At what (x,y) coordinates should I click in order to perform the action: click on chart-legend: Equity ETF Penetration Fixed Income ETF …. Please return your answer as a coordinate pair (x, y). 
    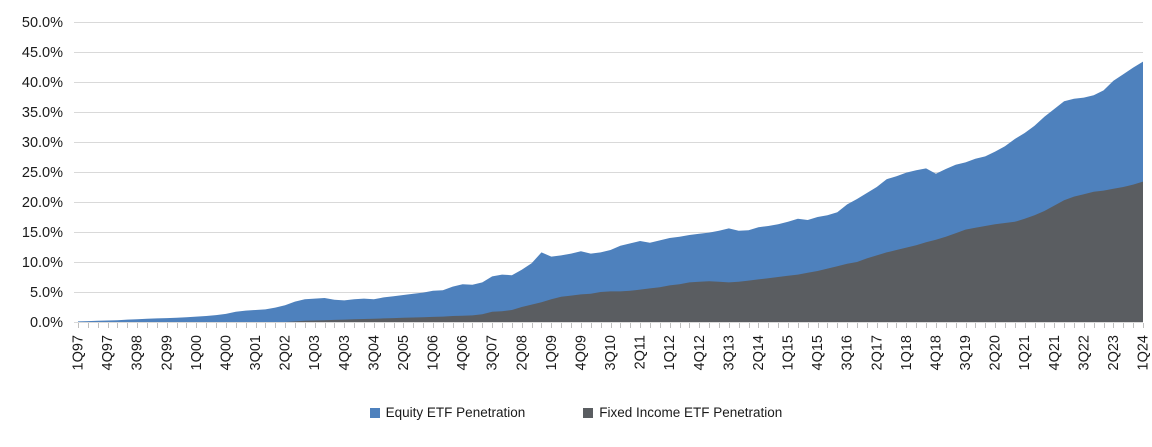
    Looking at the image, I should click on (576, 413).